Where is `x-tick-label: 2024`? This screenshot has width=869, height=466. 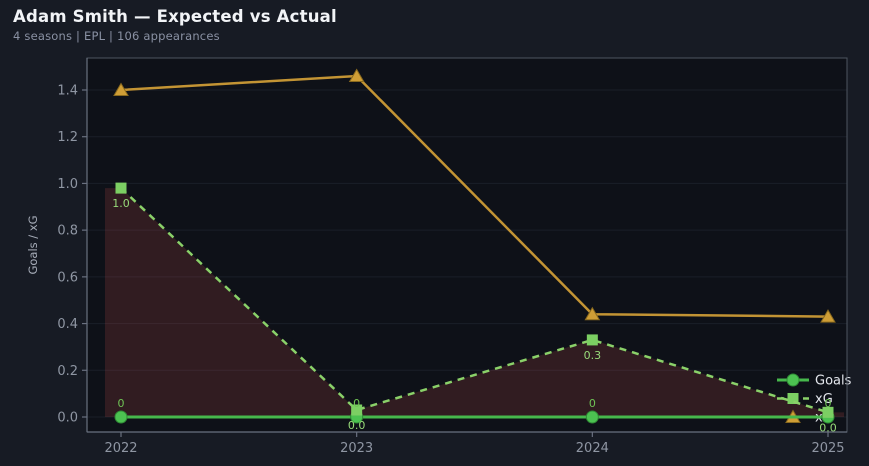 x-tick-label: 2024 is located at coordinates (592, 448).